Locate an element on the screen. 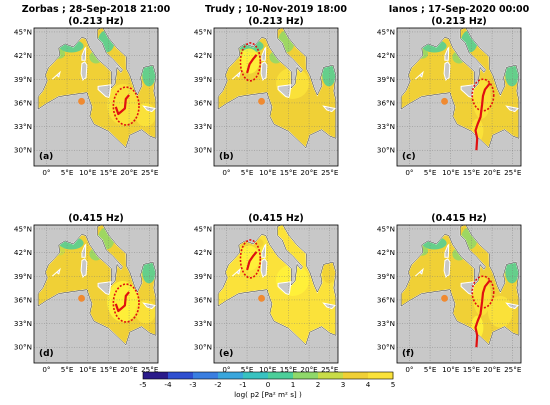 This screenshot has width=550, height=405. colorbar-tick-label: 2 is located at coordinates (318, 384).